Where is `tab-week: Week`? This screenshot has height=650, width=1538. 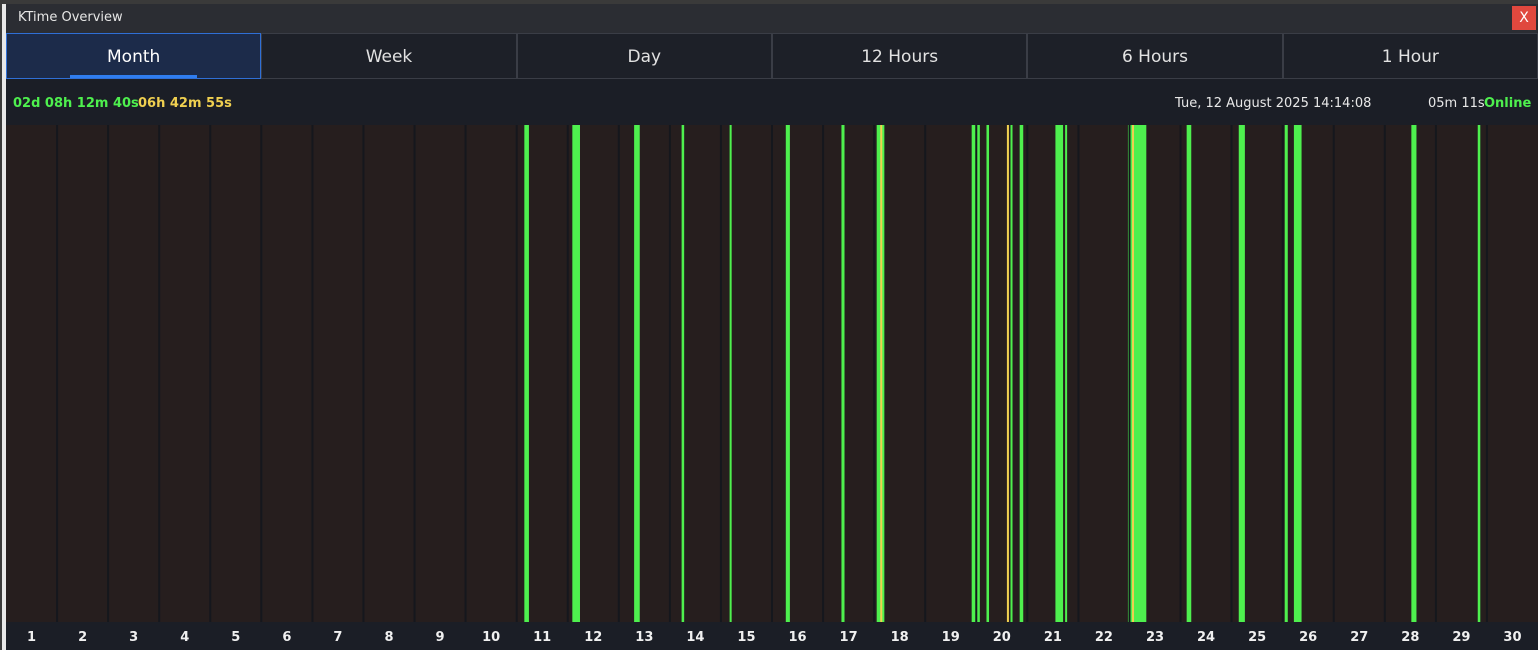
tab-week: Week is located at coordinates (389, 56).